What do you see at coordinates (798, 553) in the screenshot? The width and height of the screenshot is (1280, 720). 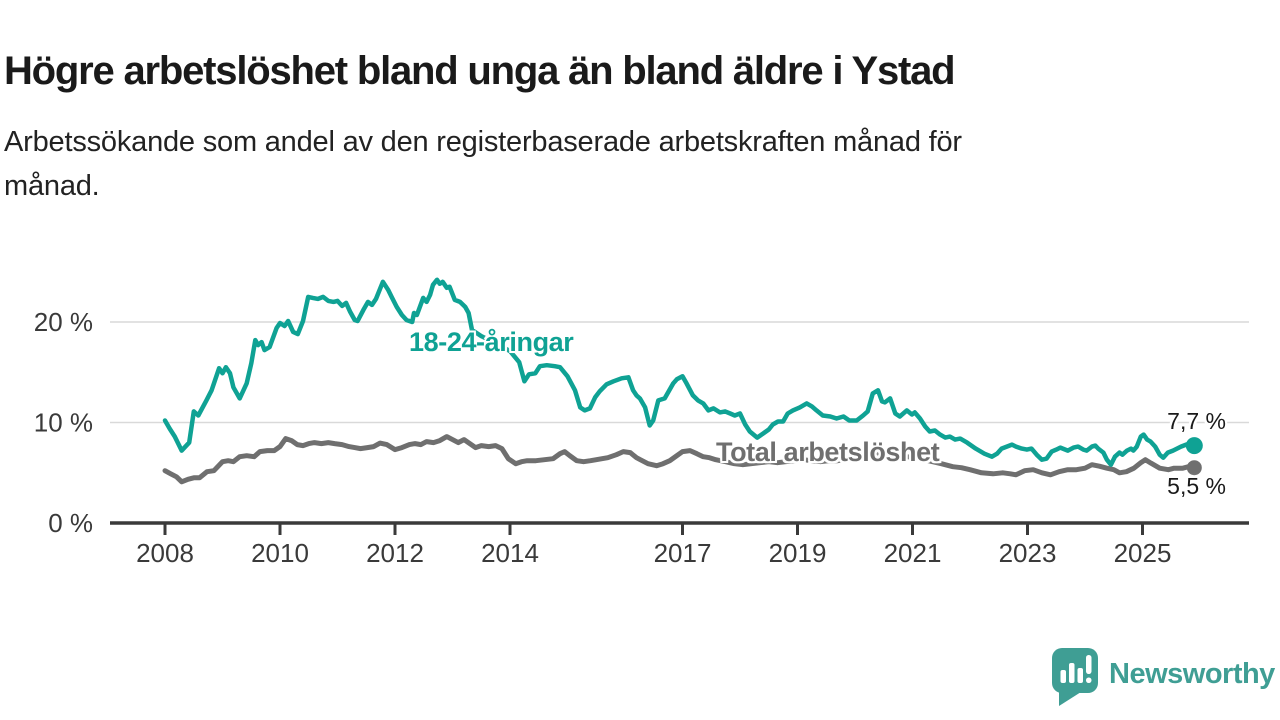 I see `x-axis-tick-label: 2019` at bounding box center [798, 553].